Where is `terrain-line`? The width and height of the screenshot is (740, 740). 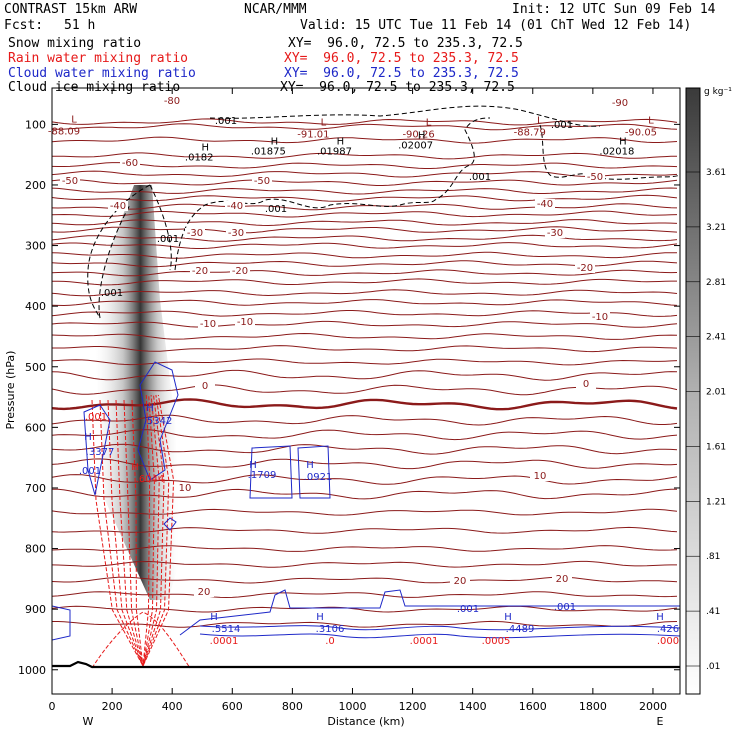
terrain-line is located at coordinates (366, 664).